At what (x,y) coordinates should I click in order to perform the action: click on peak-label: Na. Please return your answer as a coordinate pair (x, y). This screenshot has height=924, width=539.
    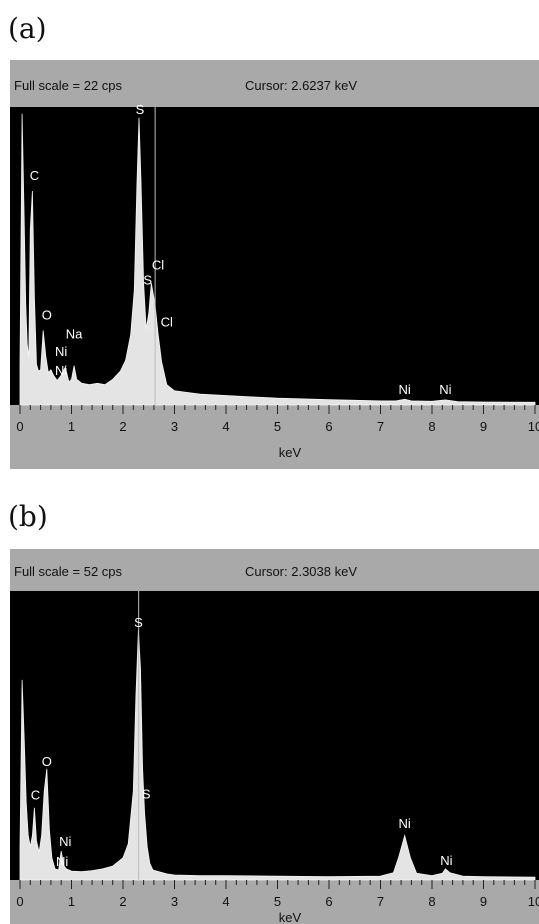
    Looking at the image, I should click on (74, 334).